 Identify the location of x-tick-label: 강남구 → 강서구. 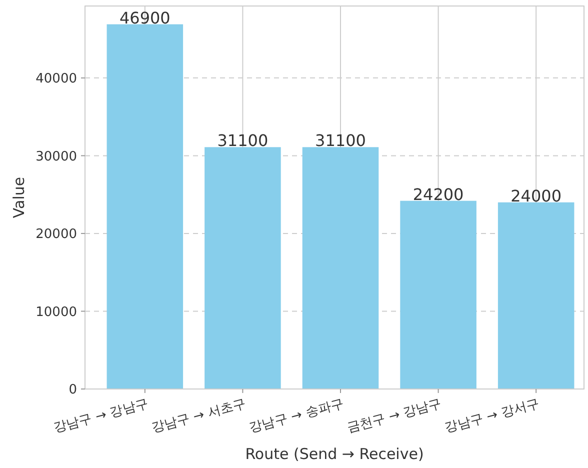
(492, 416).